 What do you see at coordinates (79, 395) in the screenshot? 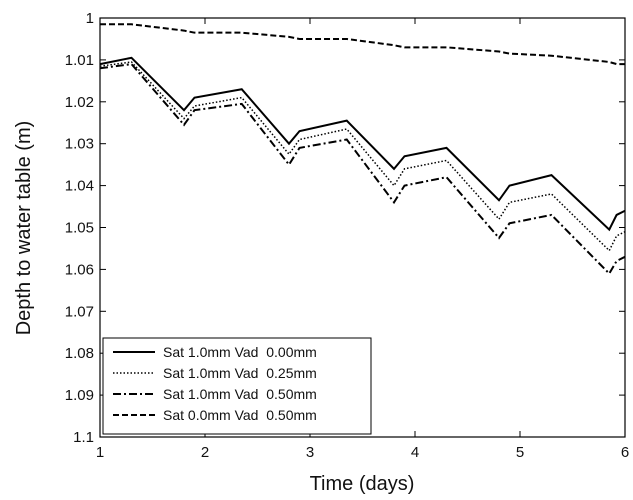
I see `y-tick-label: 1.09` at bounding box center [79, 395].